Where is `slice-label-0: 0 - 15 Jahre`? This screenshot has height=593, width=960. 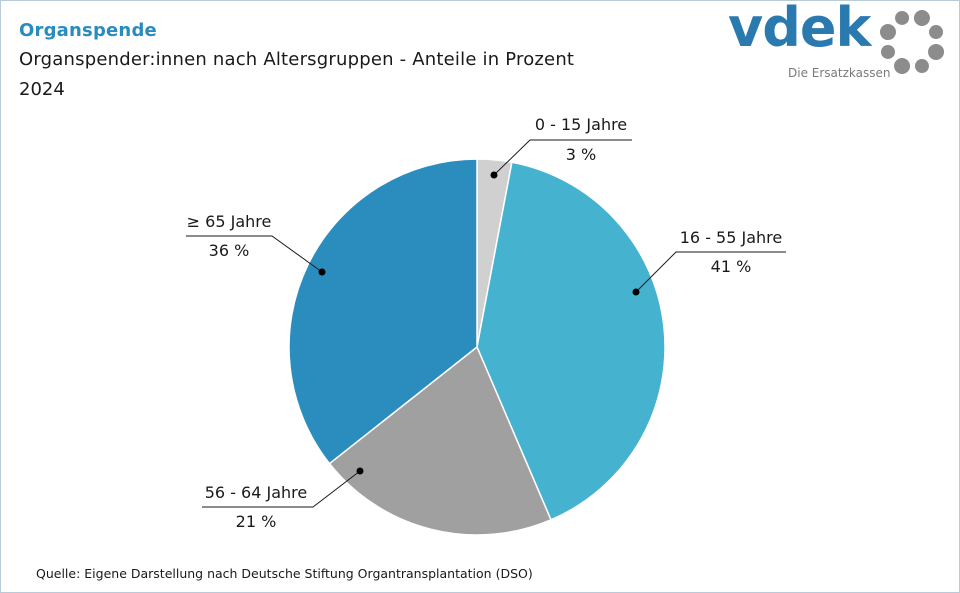 slice-label-0: 0 - 15 Jahre is located at coordinates (581, 124).